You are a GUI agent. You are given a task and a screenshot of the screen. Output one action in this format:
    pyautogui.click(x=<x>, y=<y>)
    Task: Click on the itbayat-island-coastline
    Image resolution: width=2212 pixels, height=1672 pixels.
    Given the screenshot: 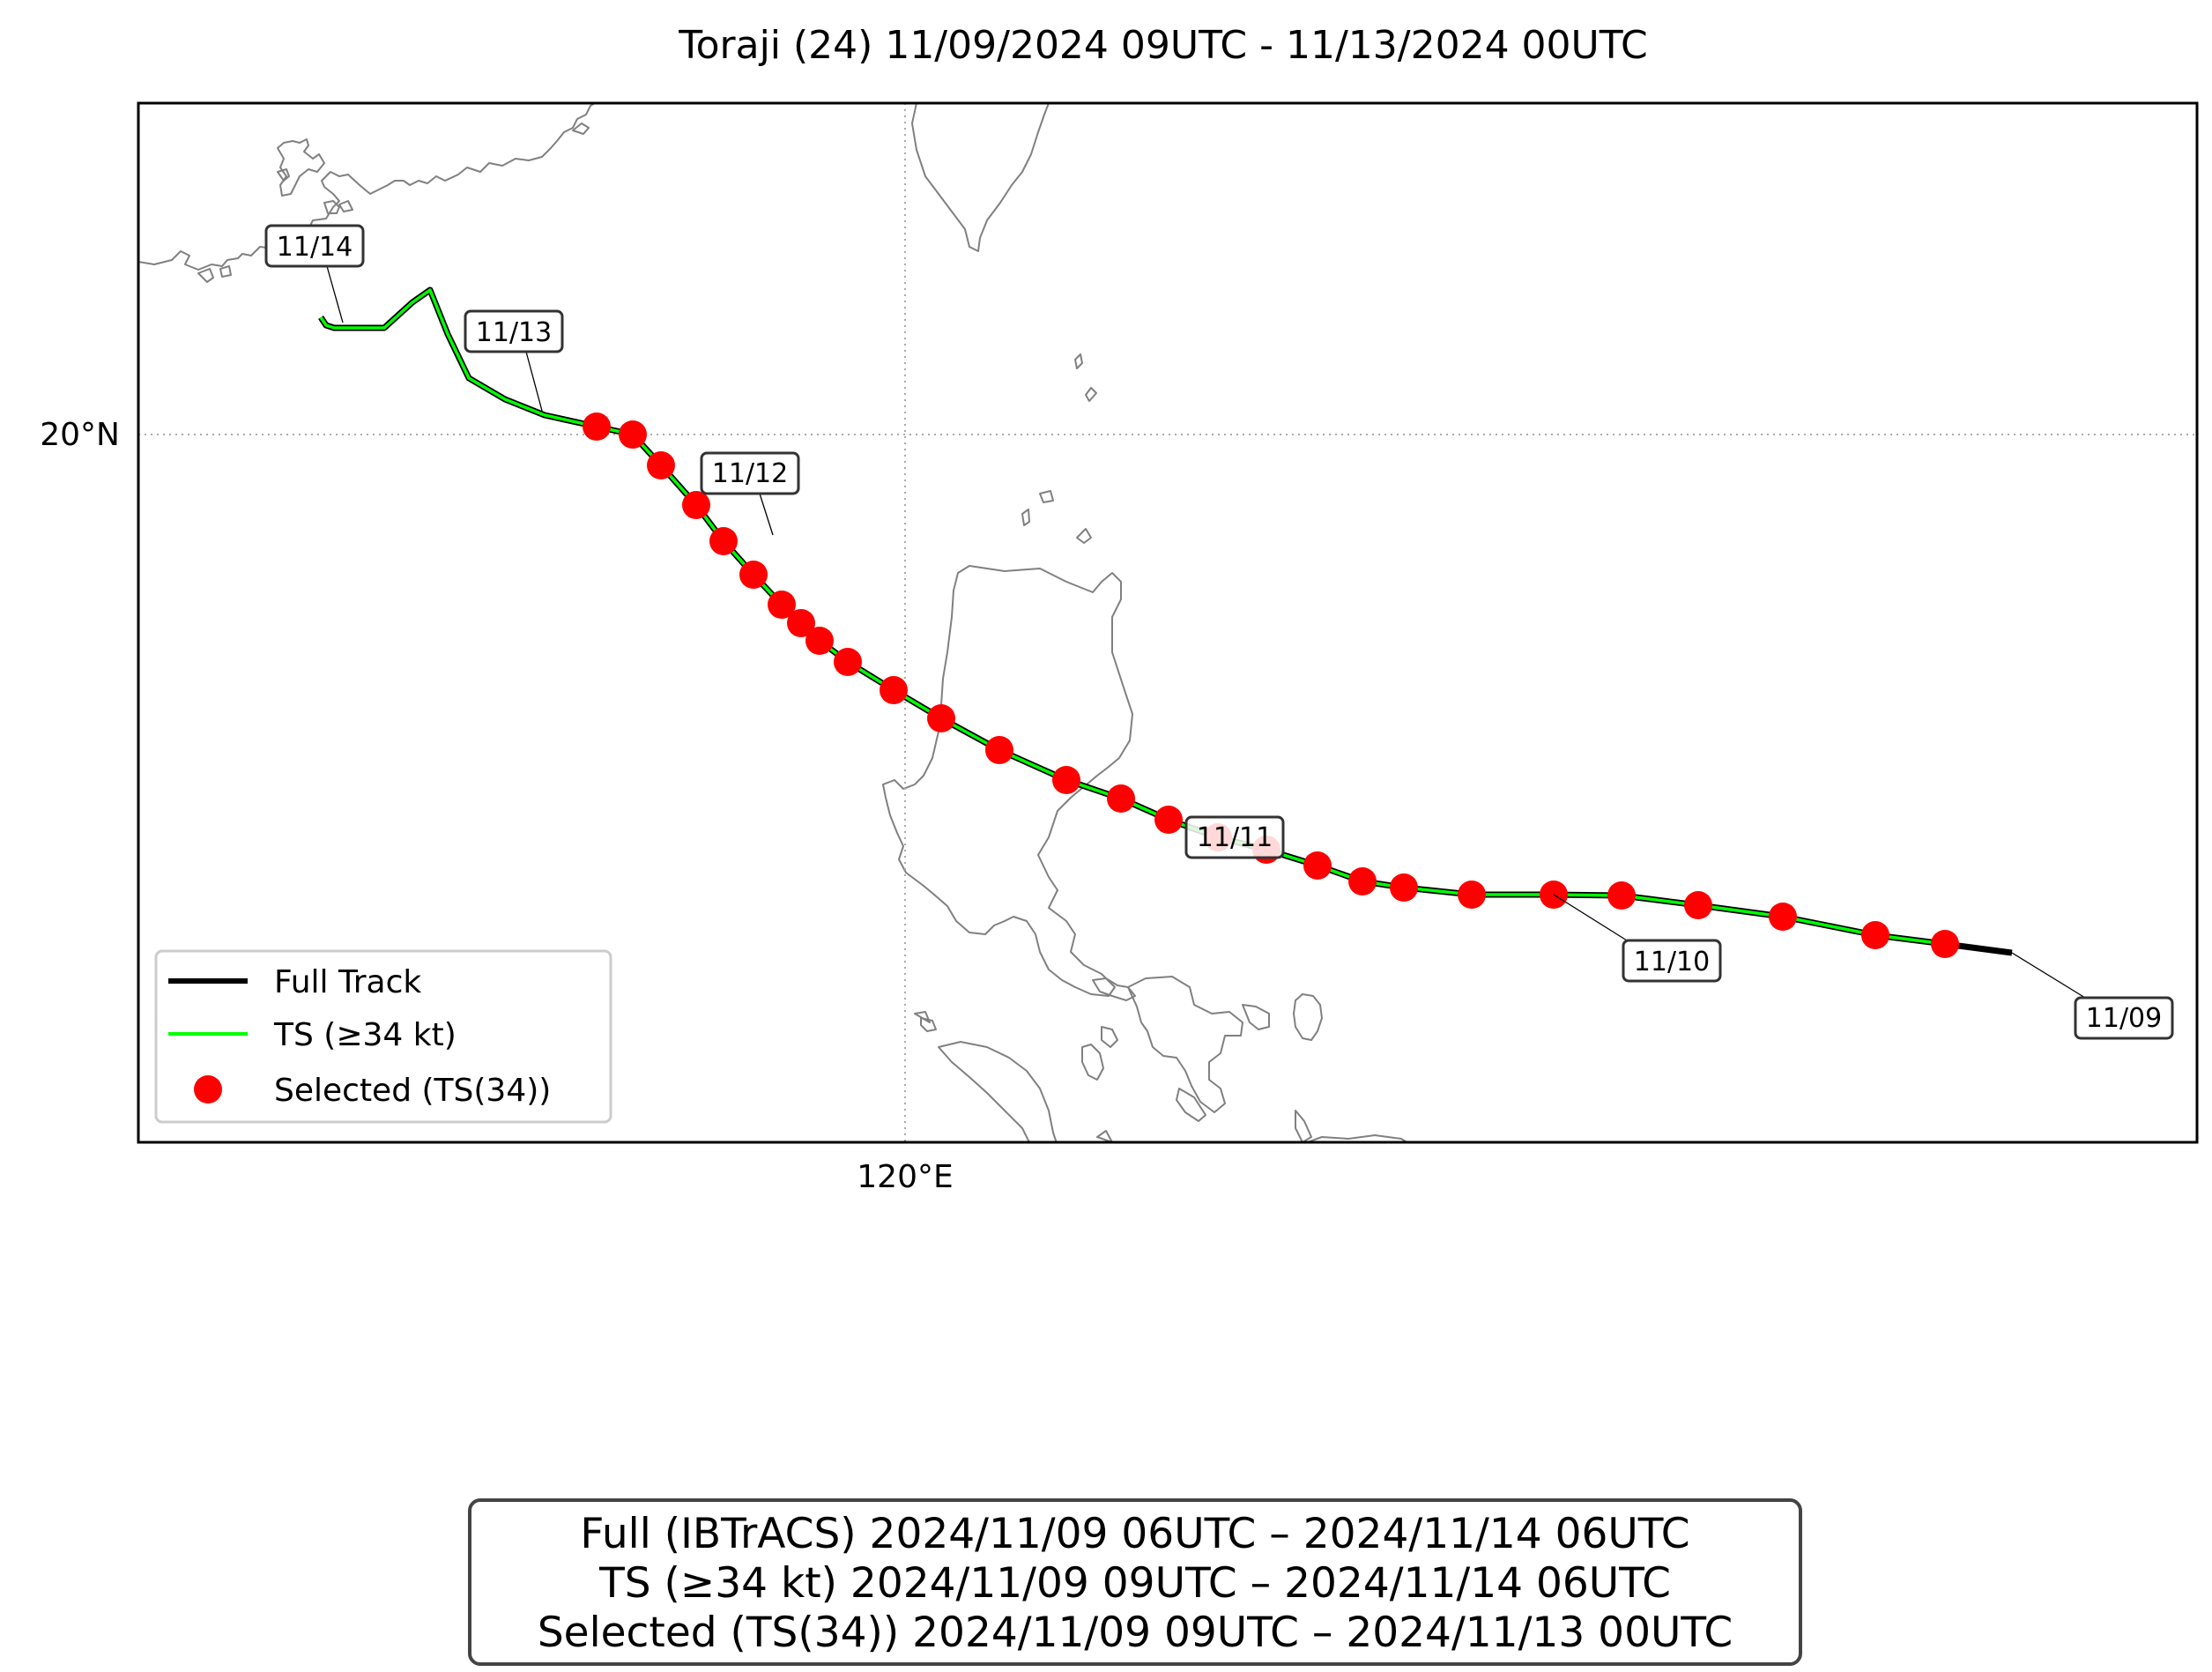 What is the action you would take?
    pyautogui.click(x=1091, y=394)
    